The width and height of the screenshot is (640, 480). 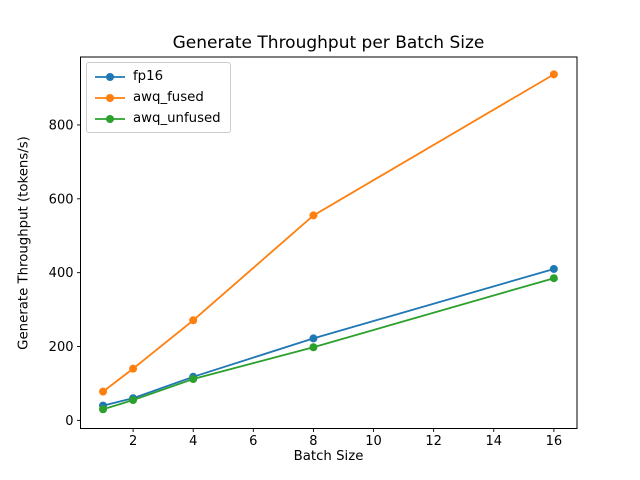 I want to click on legend-label: fp16, so click(x=148, y=76).